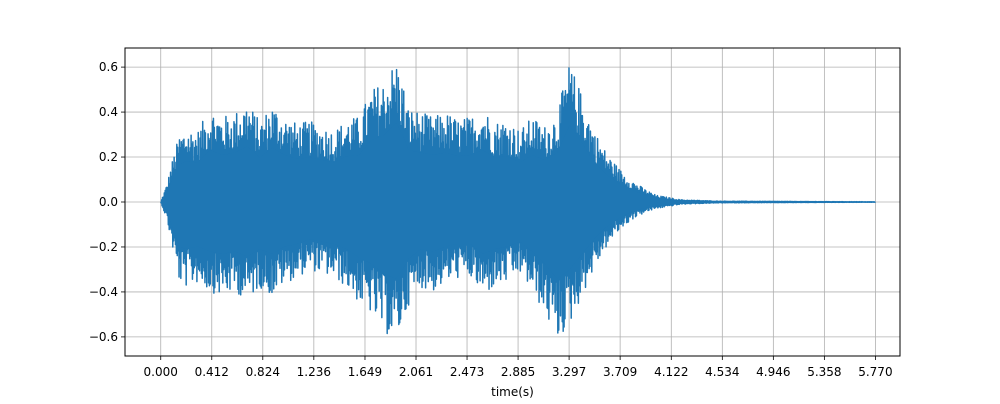 The height and width of the screenshot is (404, 1000). Describe the element at coordinates (314, 372) in the screenshot. I see `x-tick-label: 1.236` at that location.